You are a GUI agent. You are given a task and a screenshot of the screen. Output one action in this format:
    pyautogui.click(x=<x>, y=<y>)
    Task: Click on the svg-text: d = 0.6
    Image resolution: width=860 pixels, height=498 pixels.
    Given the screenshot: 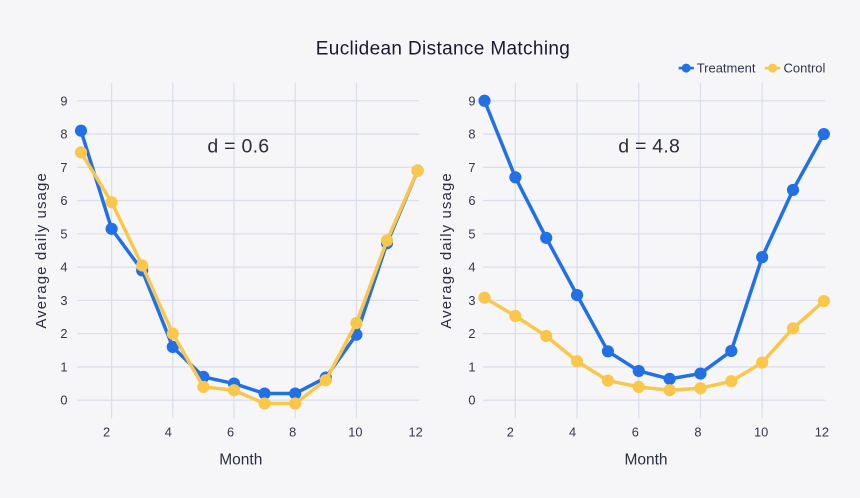 What is the action you would take?
    pyautogui.click(x=238, y=147)
    